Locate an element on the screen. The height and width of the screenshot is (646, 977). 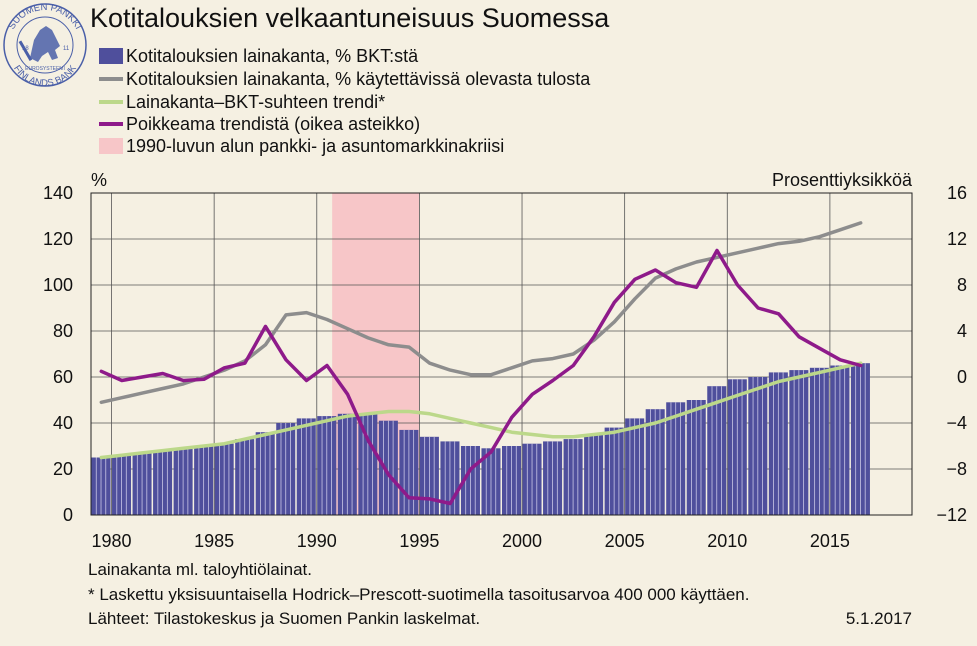
series-line-trend is located at coordinates (481, 410).